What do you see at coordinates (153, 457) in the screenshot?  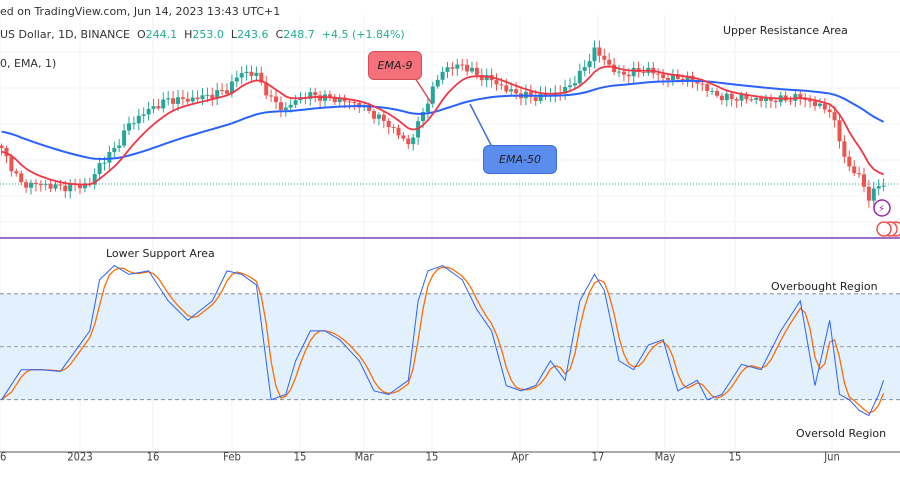 I see `x-tick-label: 16` at bounding box center [153, 457].